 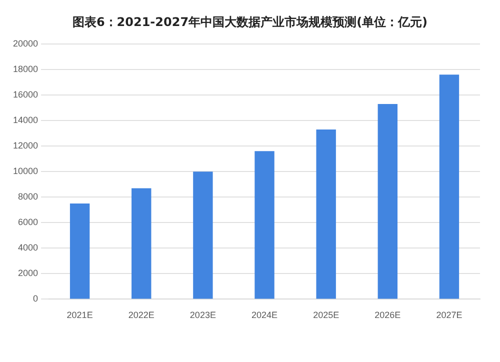 I want to click on x-tick-label: 2022E, so click(x=141, y=315).